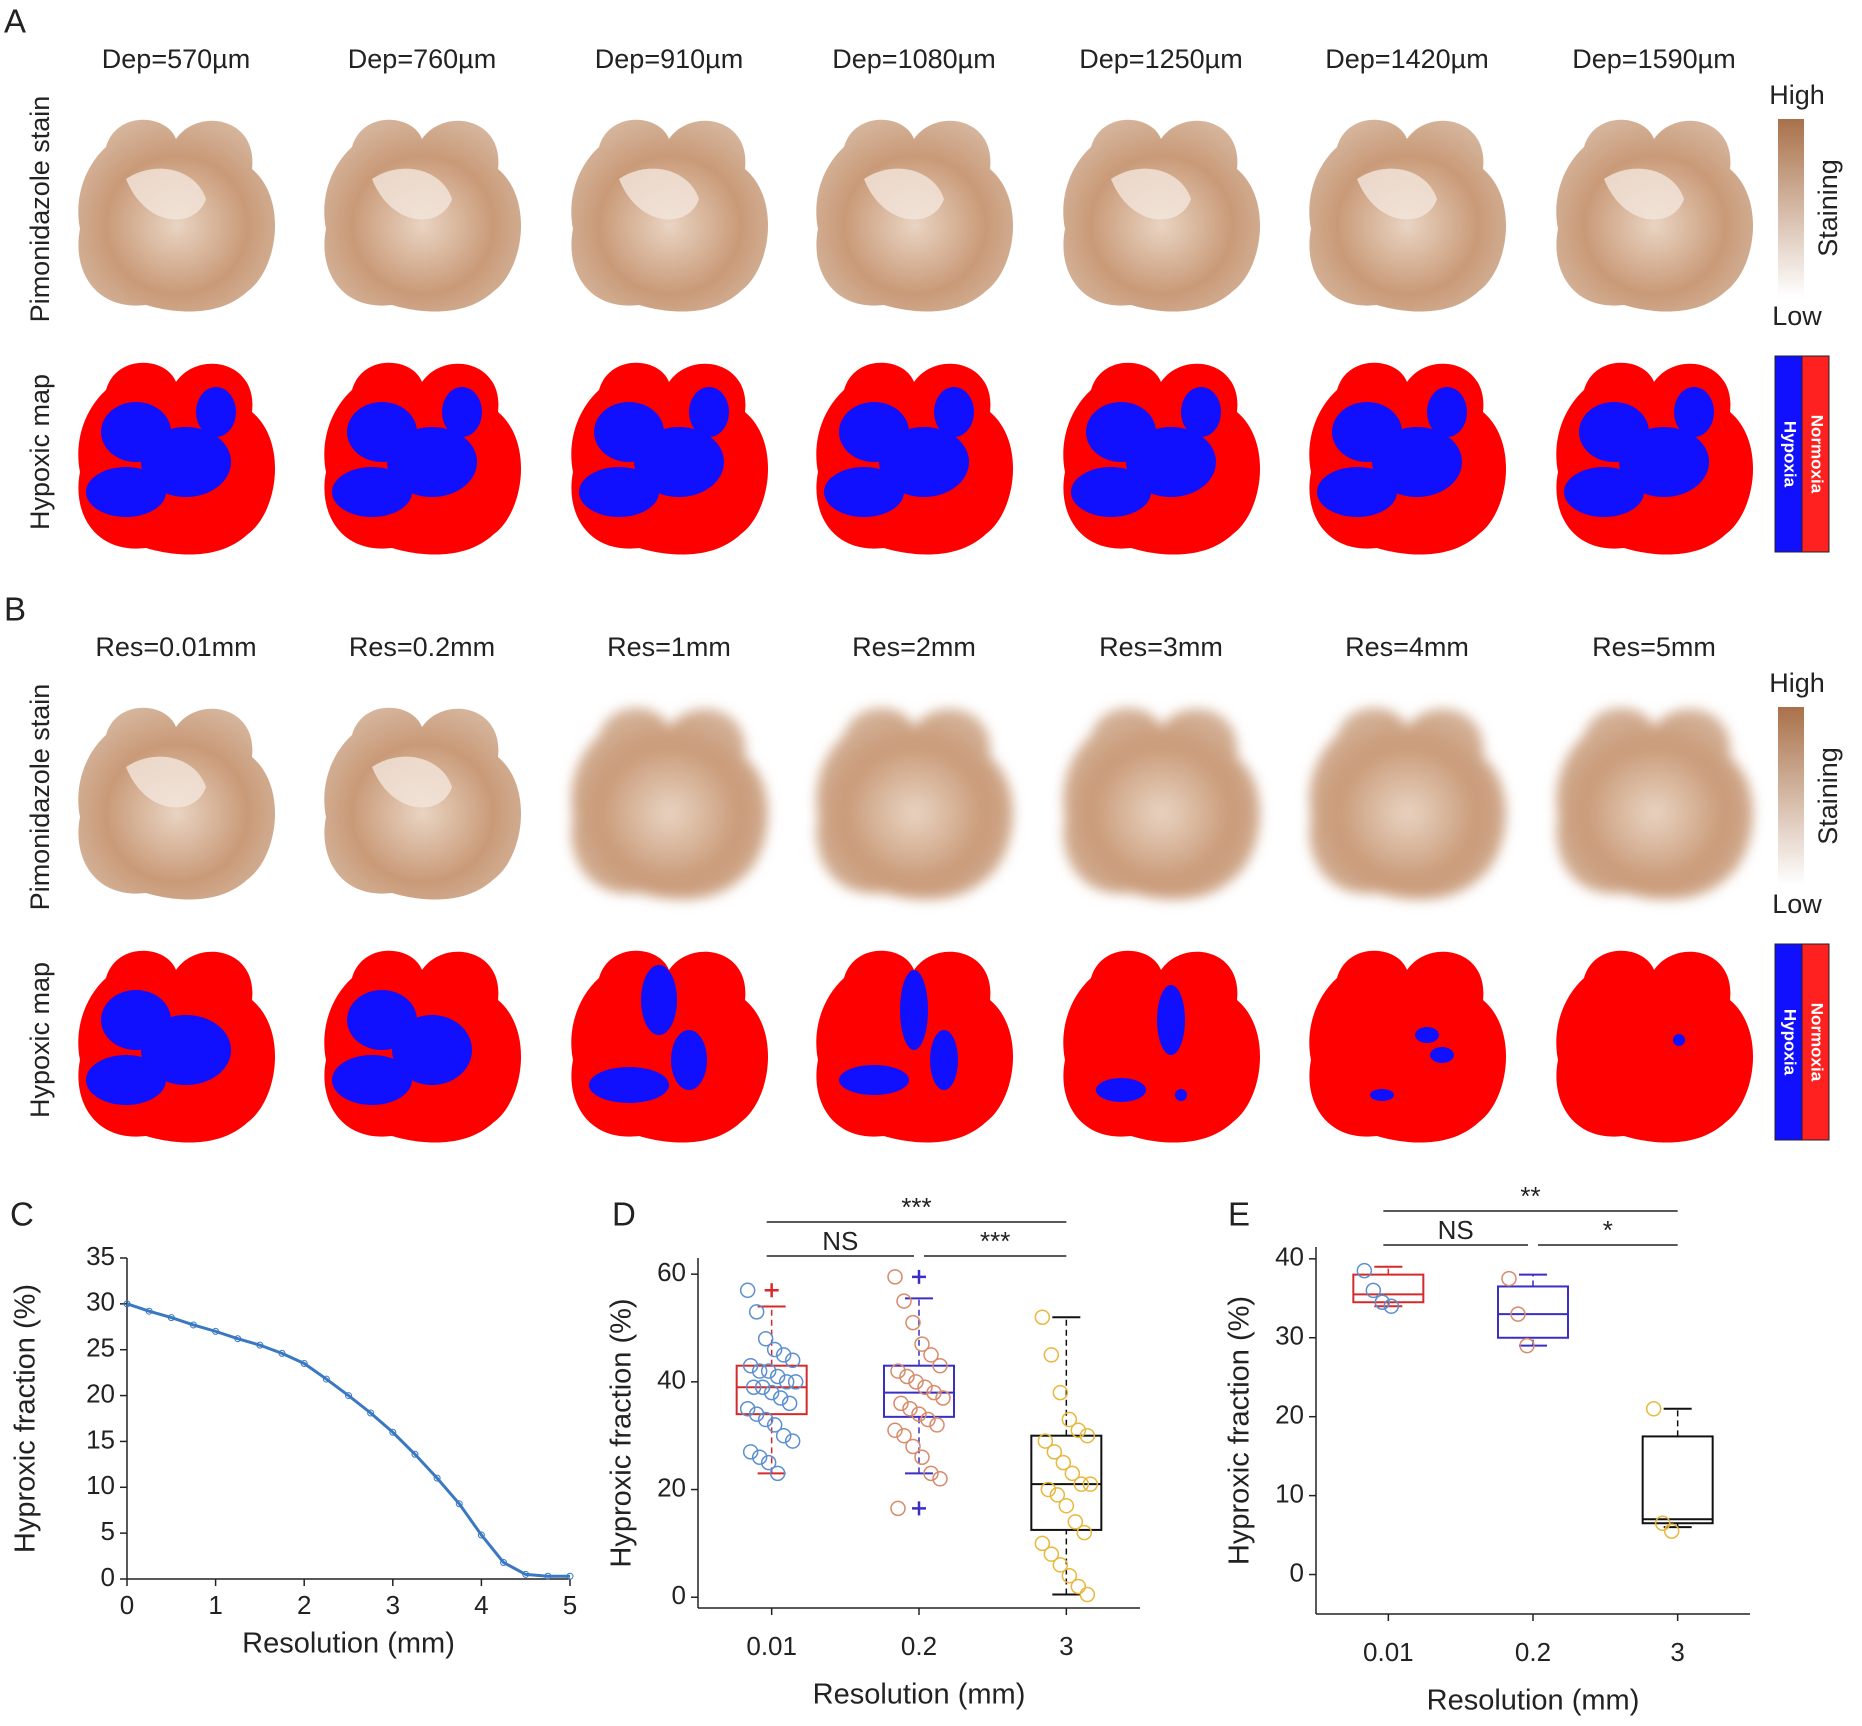  Describe the element at coordinates (1797, 95) in the screenshot. I see `colorbar-high: High` at that location.